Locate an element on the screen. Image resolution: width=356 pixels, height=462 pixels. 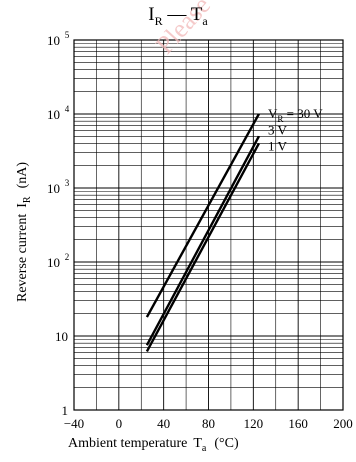
y-axis-label: Reverse currentIR(nA) is located at coordinates (24, 232).